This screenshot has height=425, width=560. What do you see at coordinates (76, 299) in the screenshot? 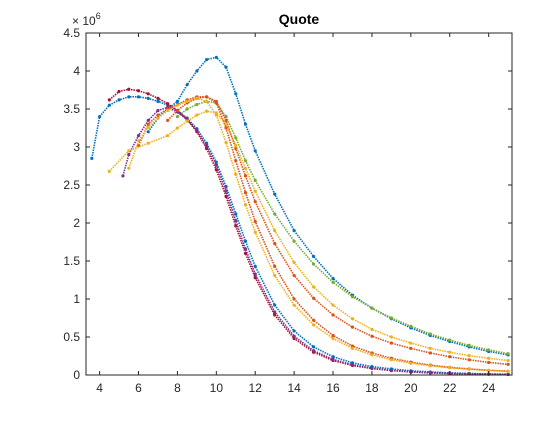
I see `y-tick-label: 1` at bounding box center [76, 299].